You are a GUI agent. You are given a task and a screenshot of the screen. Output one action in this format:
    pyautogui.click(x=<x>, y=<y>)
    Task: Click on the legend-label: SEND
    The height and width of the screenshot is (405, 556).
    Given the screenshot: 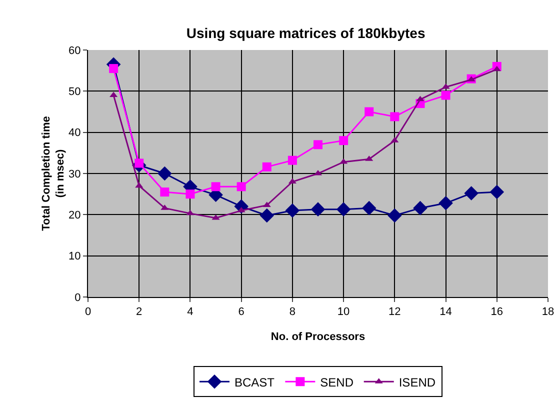 What is the action you would take?
    pyautogui.click(x=337, y=382)
    